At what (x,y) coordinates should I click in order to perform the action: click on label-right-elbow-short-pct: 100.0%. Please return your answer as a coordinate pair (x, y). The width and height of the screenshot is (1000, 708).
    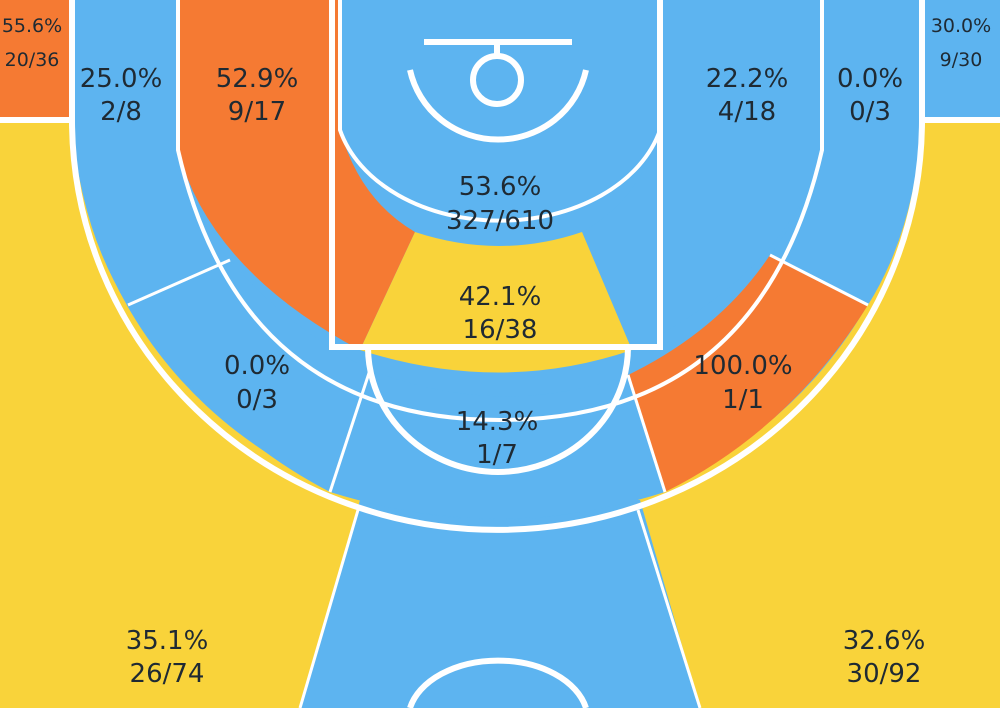
    Looking at the image, I should click on (742, 366).